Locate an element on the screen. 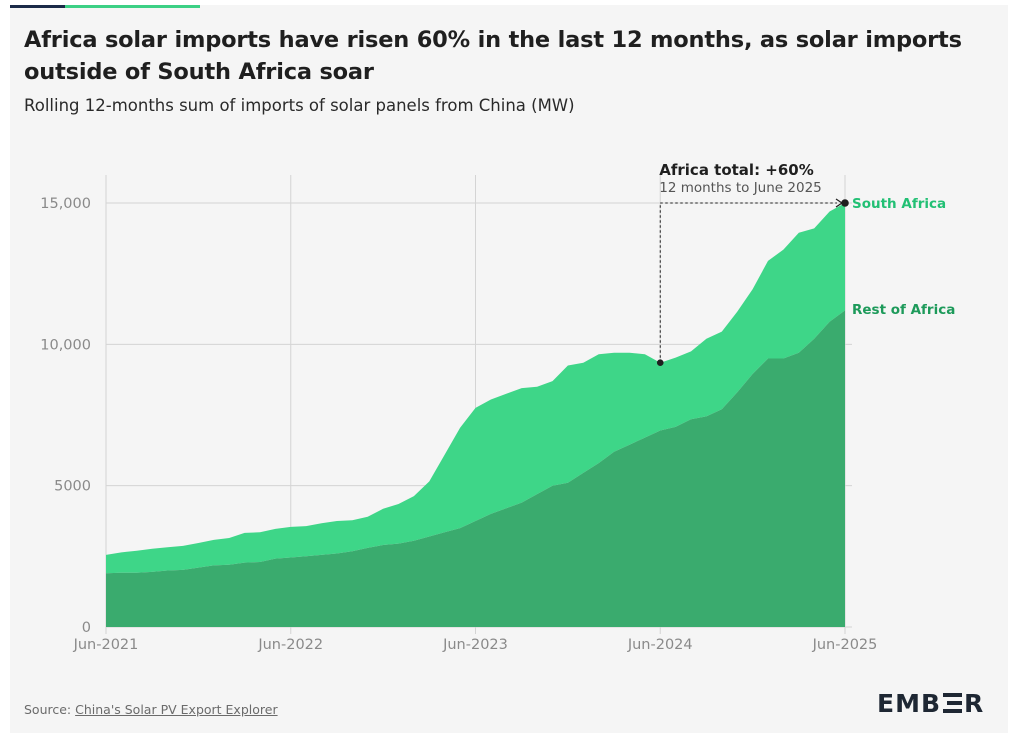  y-tick-label: 0 is located at coordinates (86, 628).